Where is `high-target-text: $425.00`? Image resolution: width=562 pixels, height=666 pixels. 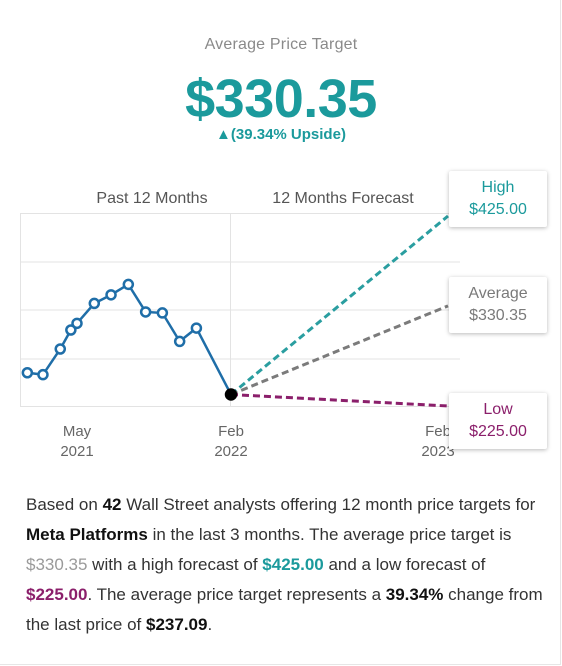 high-target-text: $425.00 is located at coordinates (293, 564).